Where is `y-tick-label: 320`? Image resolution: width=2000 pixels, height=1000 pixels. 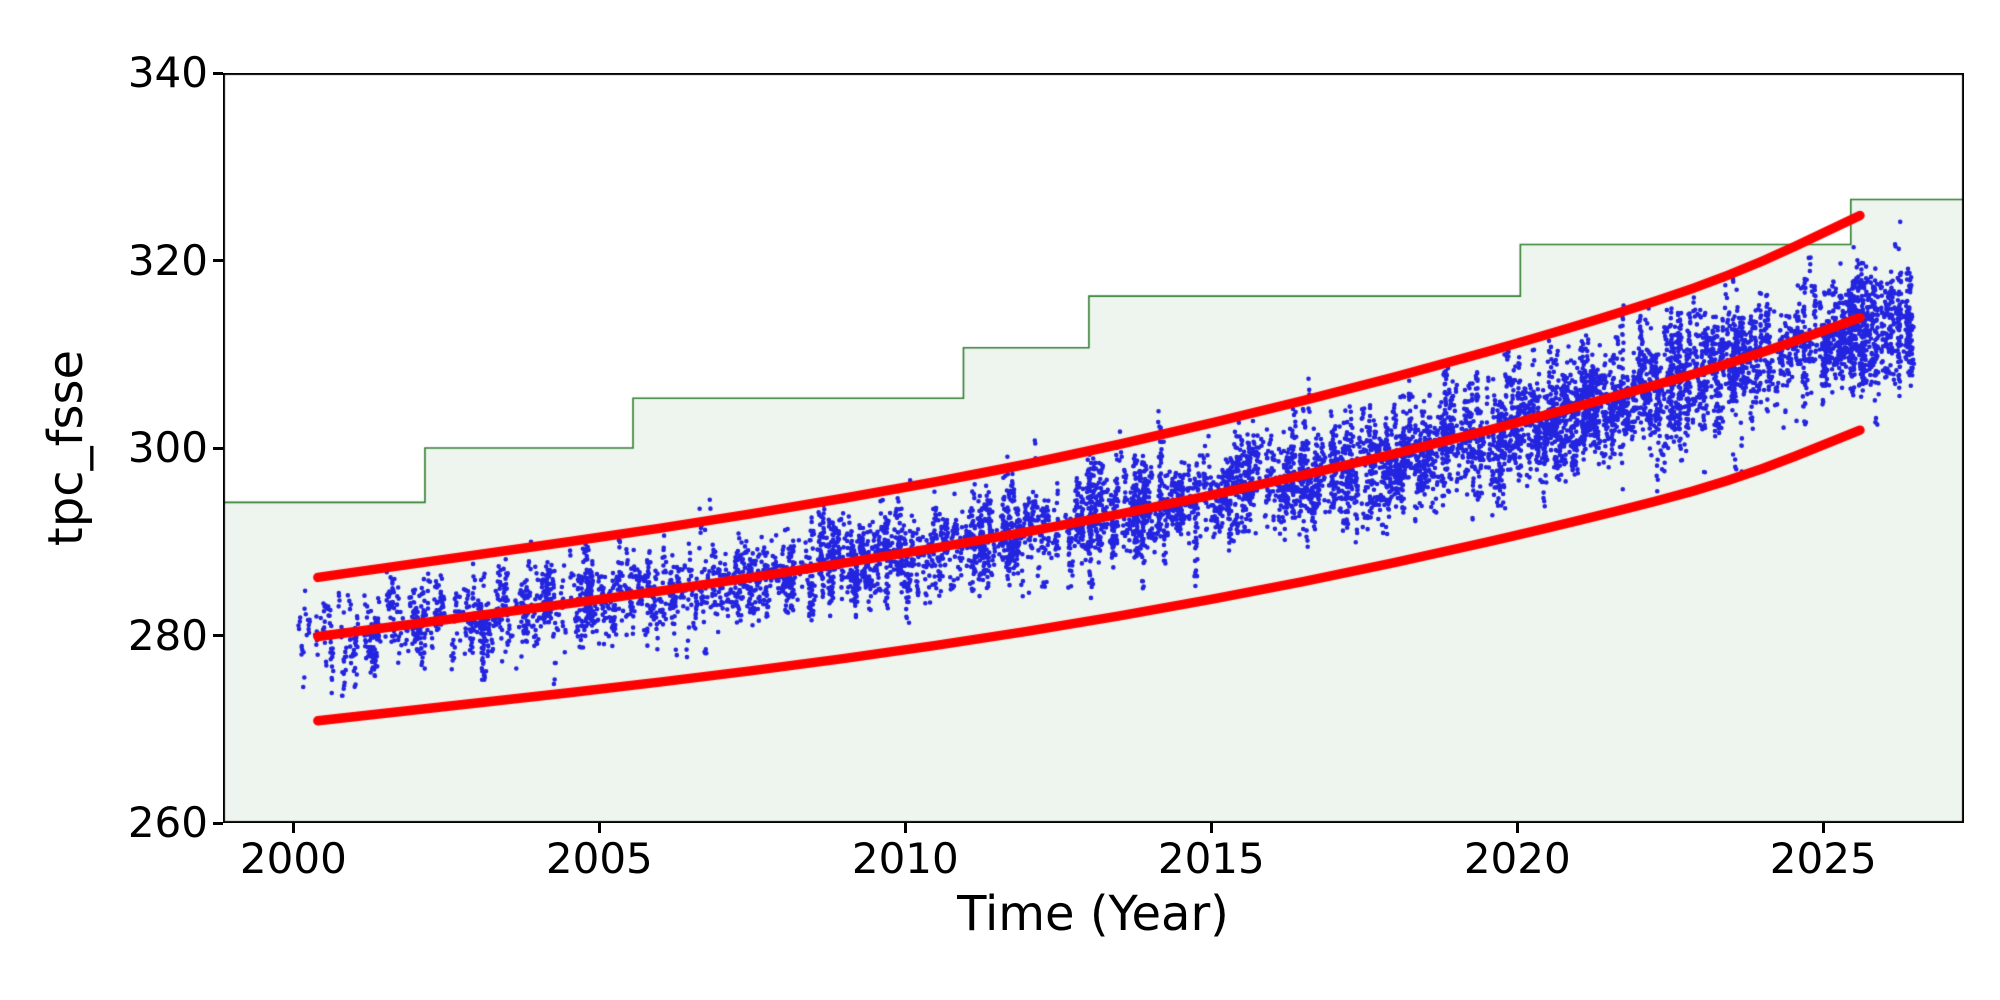
y-tick-label: 320 is located at coordinates (167, 260).